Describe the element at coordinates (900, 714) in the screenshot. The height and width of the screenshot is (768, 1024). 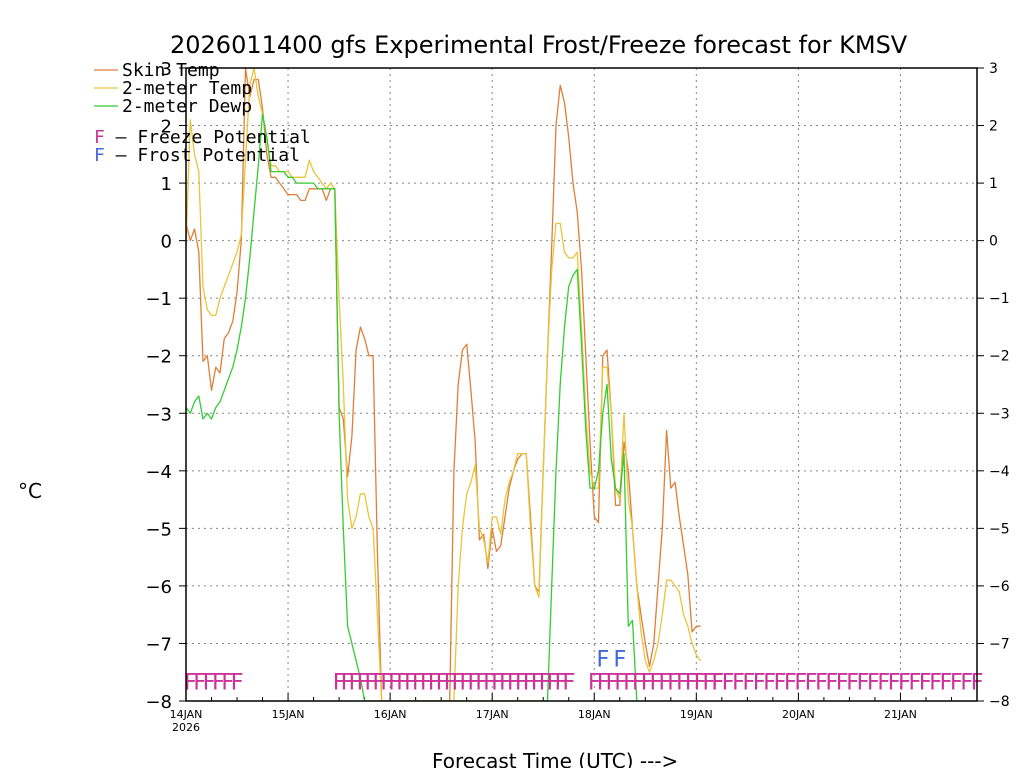
I see `x-tick-label: 21JAN` at that location.